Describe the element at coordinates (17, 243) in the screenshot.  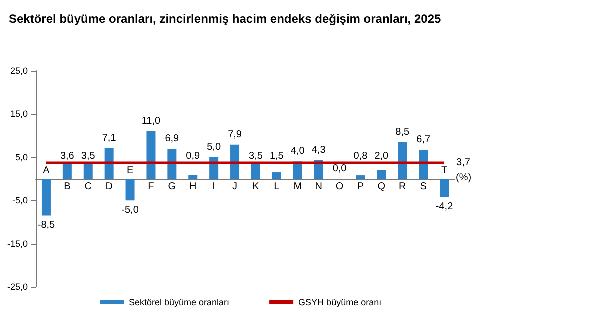
I see `y-tick-label: -15,0` at that location.